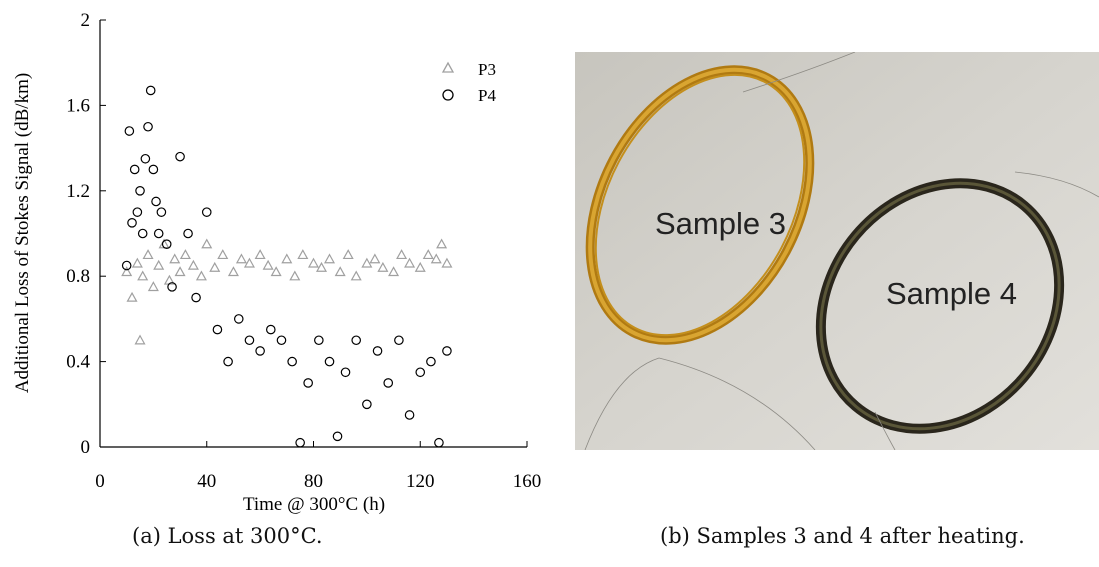  What do you see at coordinates (487, 69) in the screenshot?
I see `legend-label-p3: P3` at bounding box center [487, 69].